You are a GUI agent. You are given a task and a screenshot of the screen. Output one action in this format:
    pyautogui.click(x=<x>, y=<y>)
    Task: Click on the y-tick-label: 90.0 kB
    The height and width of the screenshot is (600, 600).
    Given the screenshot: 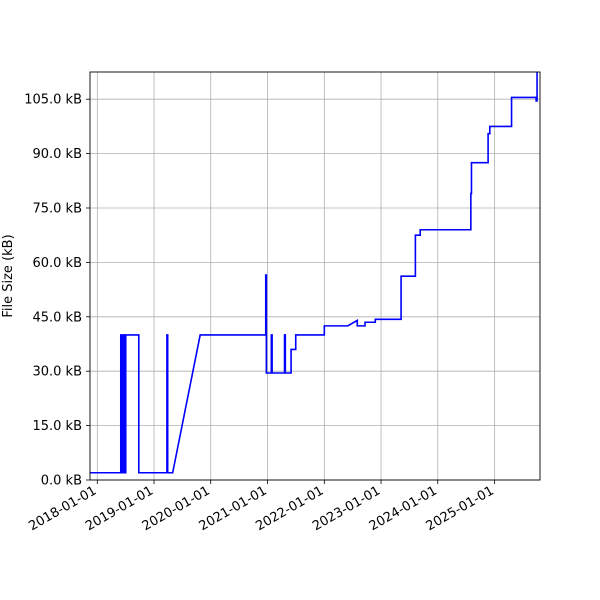 What is the action you would take?
    pyautogui.click(x=57, y=154)
    